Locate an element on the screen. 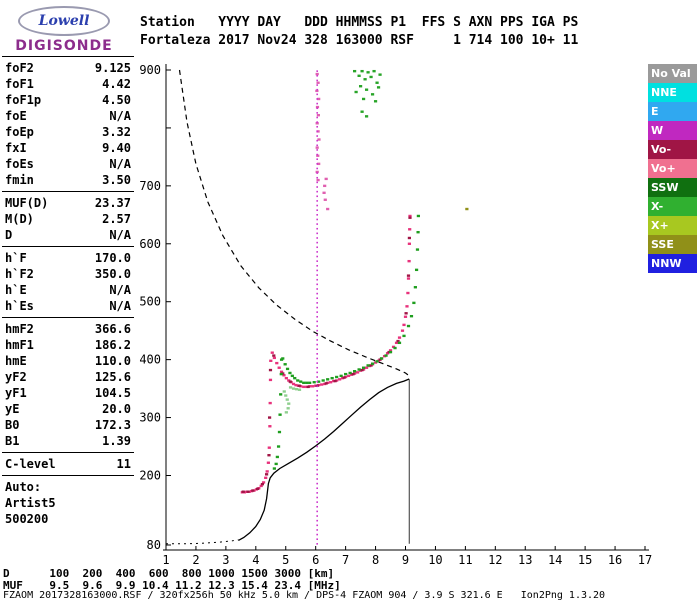  y-tick-label: 400 is located at coordinates (150, 360).